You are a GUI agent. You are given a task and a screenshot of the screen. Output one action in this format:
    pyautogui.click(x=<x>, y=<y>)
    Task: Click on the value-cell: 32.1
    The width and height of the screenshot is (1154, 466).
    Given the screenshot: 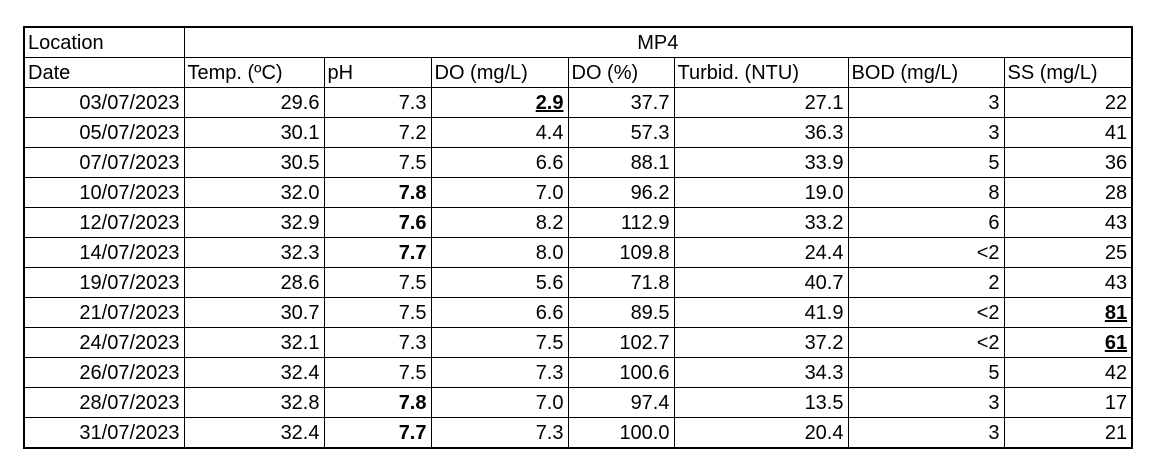 What is the action you would take?
    pyautogui.click(x=254, y=342)
    